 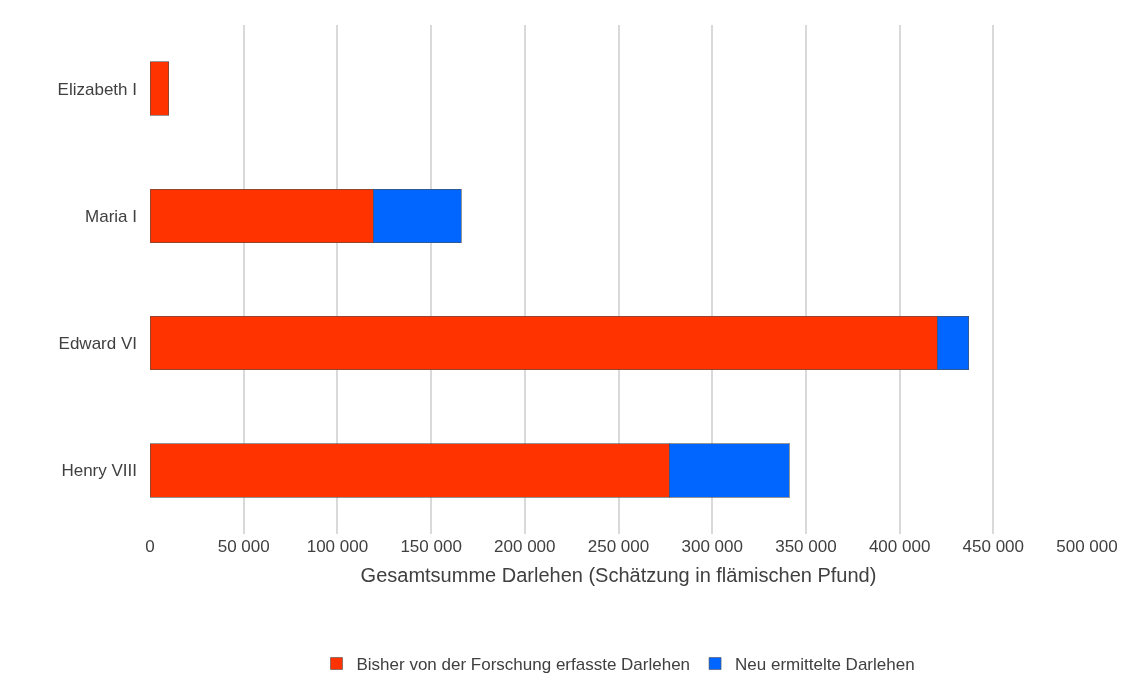 I want to click on x-tick-label: 400 000, so click(x=899, y=546).